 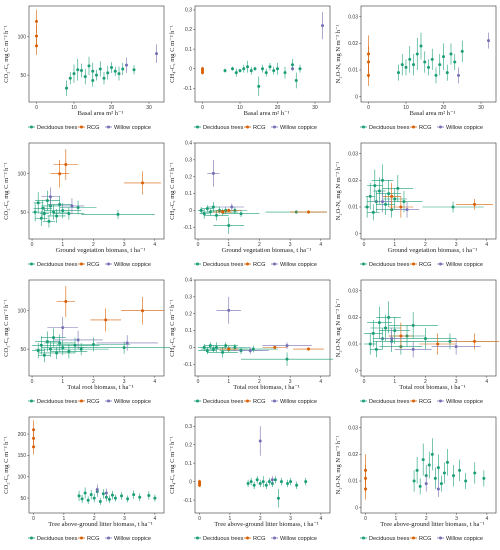 What do you see at coordinates (172, 54) in the screenshot?
I see `y-axis-label: CH₄-C, mg C m⁻² h⁻¹` at bounding box center [172, 54].